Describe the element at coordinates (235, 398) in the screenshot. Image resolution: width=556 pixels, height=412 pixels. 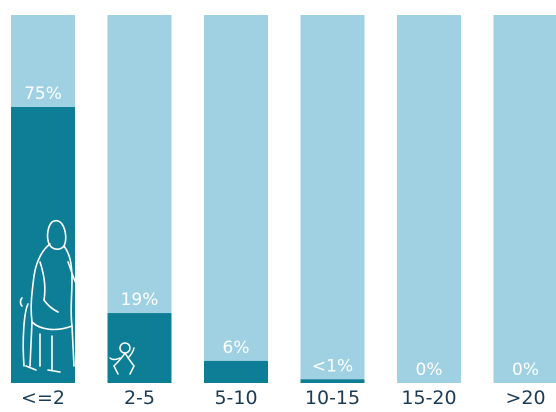
I see `category-label-2: 5-10` at that location.